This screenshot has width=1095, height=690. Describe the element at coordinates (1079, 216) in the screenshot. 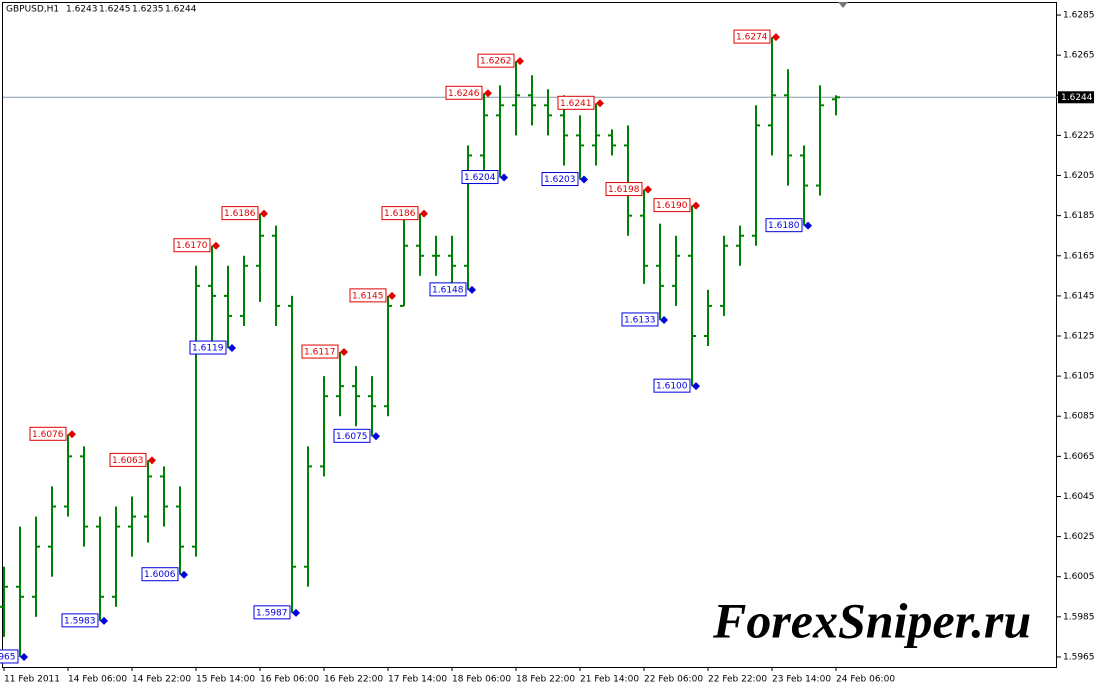

I see `y-tick-label: 1.6185` at that location.